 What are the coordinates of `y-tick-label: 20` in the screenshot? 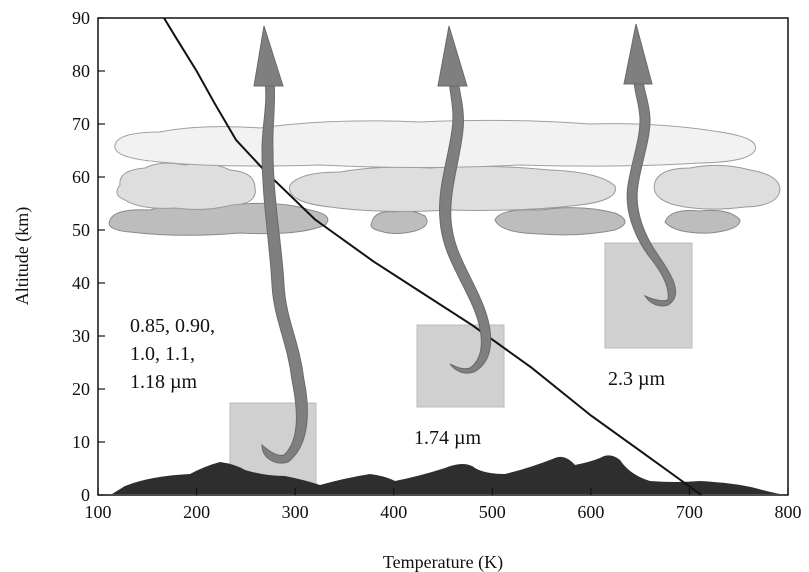 It's located at (81, 389).